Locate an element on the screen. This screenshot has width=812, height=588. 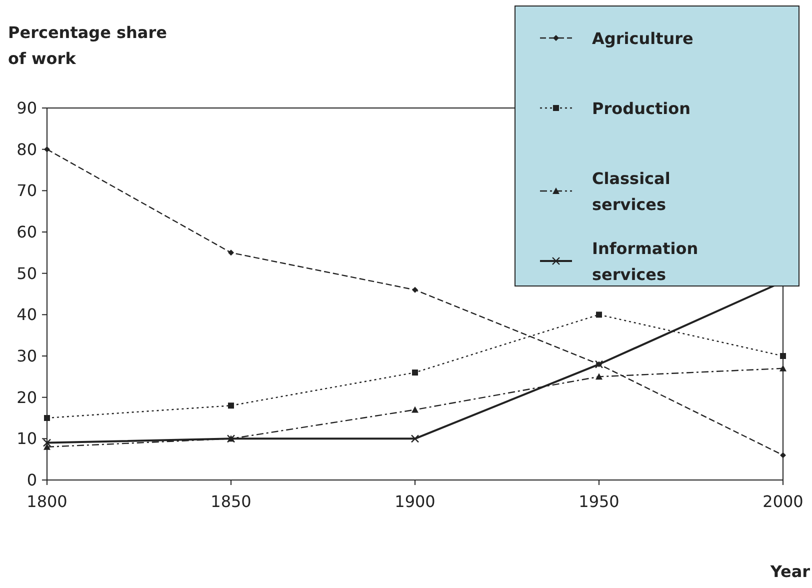
x-tick-label: 2000 is located at coordinates (783, 501).